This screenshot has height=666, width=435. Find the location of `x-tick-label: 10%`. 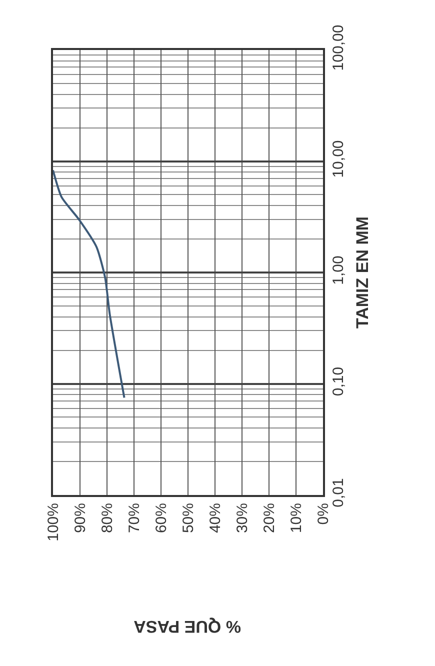

x-tick-label: 10% is located at coordinates (296, 518).